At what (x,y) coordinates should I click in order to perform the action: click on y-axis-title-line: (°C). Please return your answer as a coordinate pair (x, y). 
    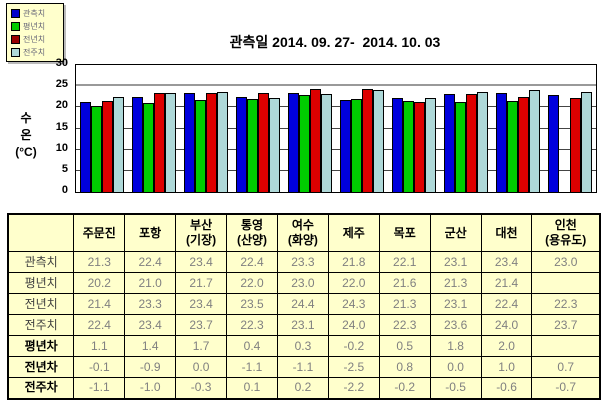
    Looking at the image, I should click on (26, 152).